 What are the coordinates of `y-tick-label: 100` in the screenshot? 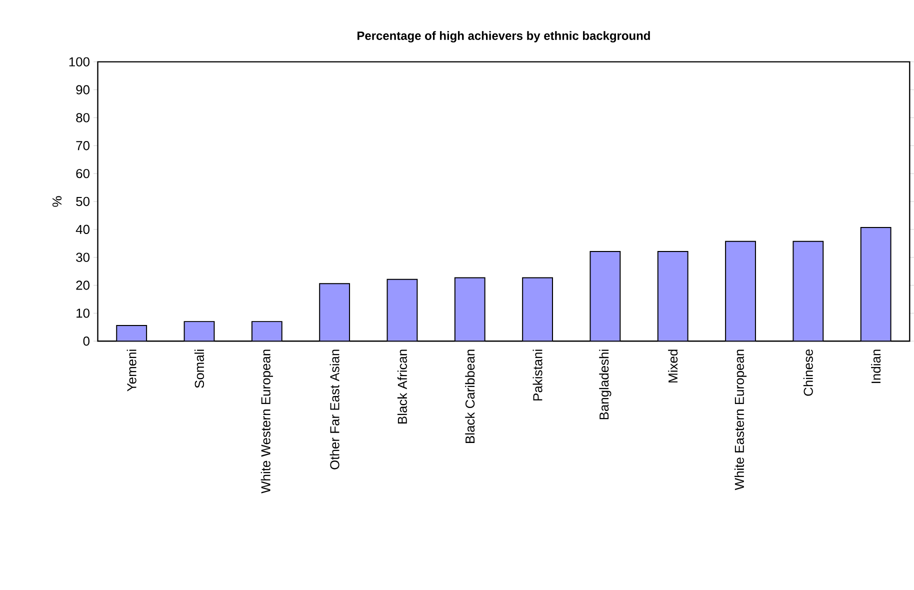 It's located at (79, 61).